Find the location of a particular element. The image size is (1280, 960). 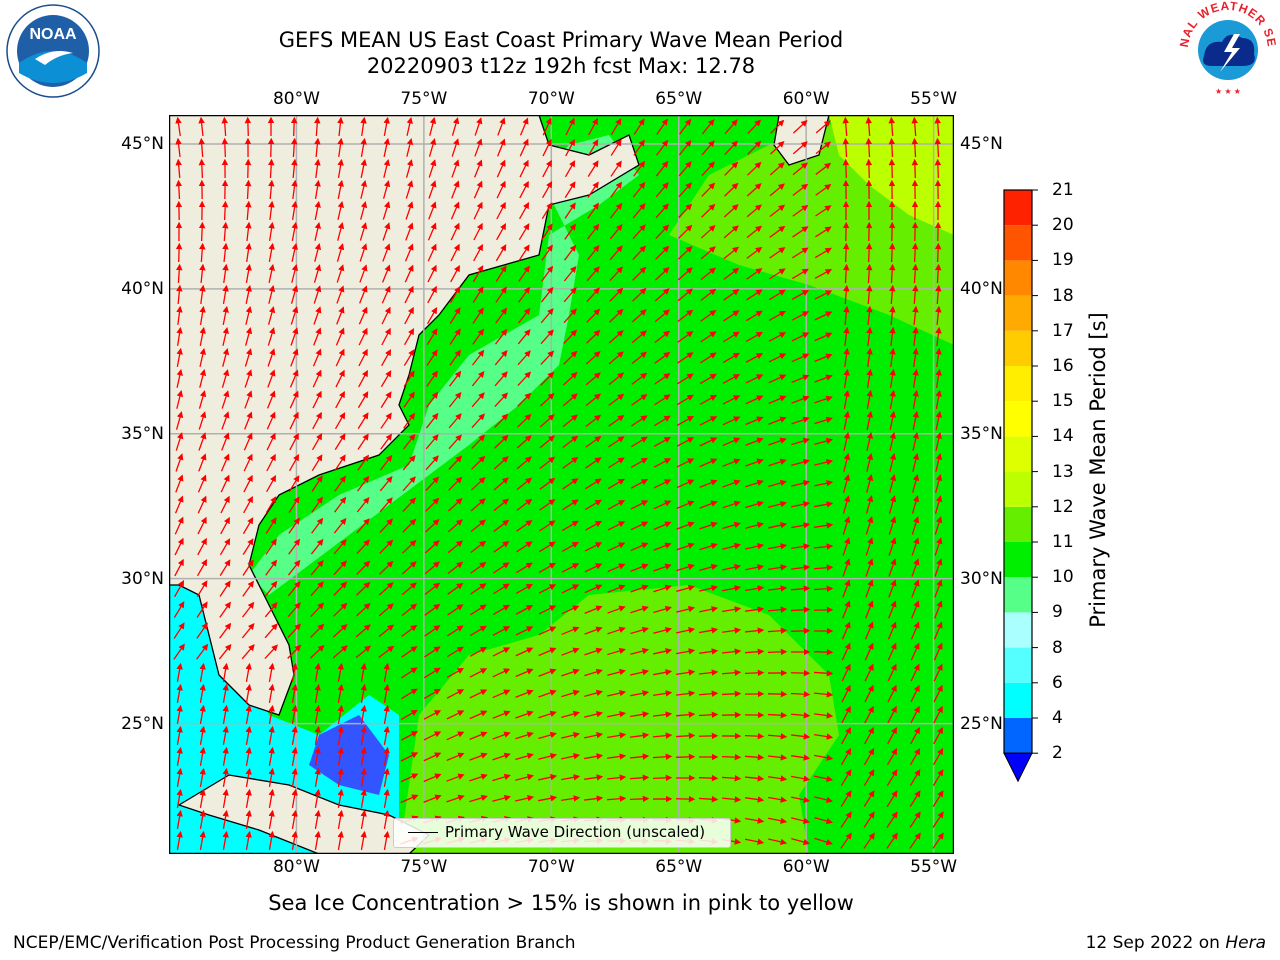

footer-date: 12 Sep 2022 on Hera is located at coordinates (1176, 943).